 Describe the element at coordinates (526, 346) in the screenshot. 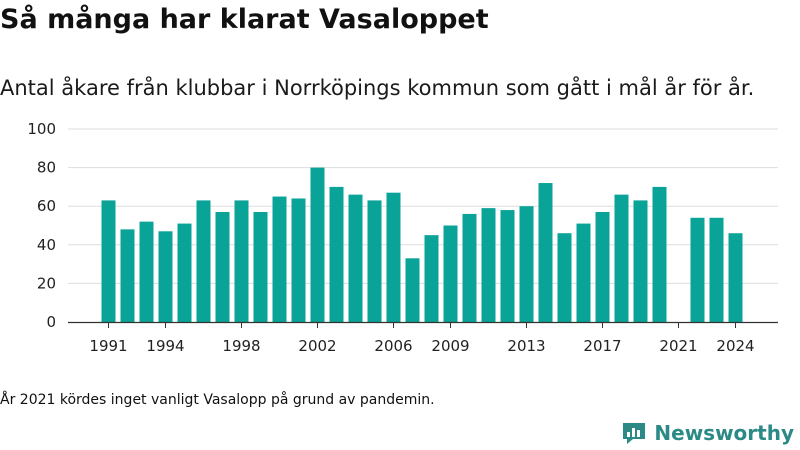

I see `x-tick-label: 2013` at that location.